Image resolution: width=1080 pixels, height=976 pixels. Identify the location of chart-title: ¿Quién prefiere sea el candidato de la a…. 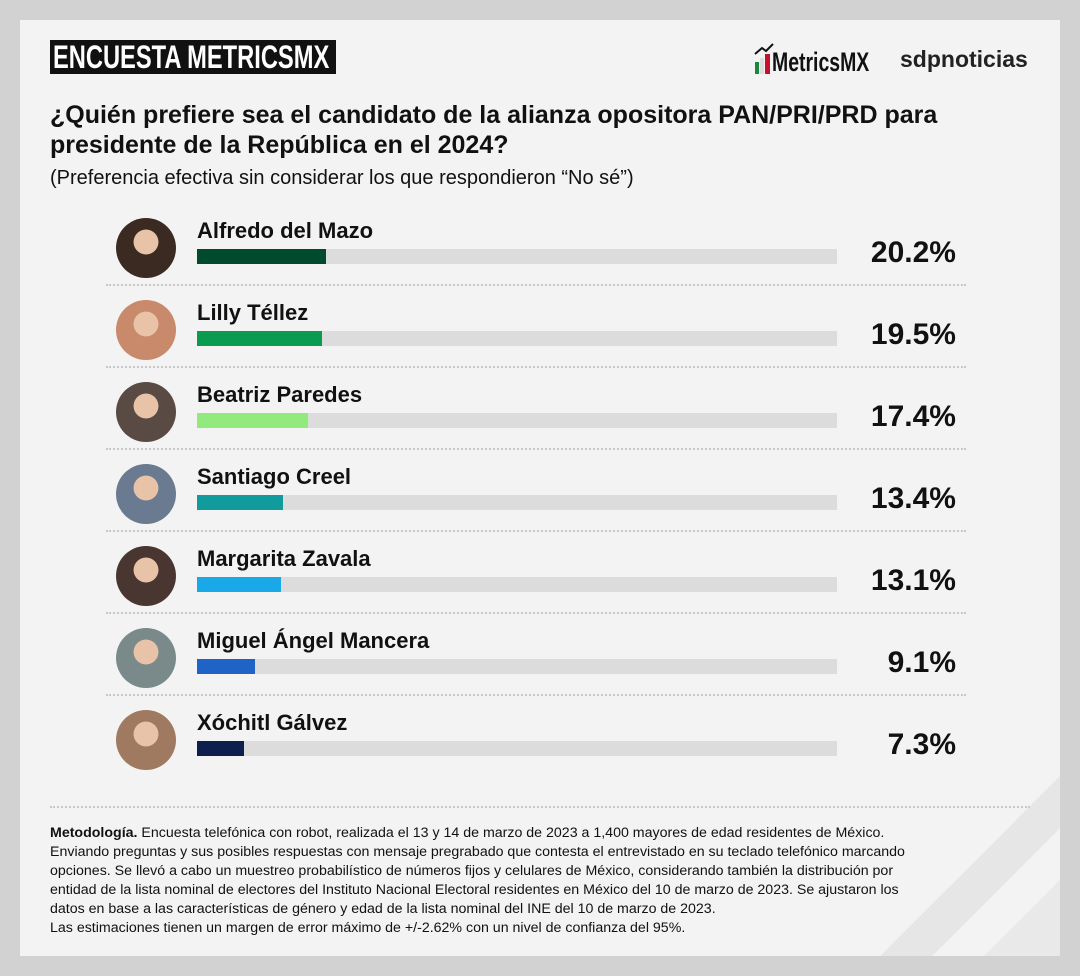
(494, 130).